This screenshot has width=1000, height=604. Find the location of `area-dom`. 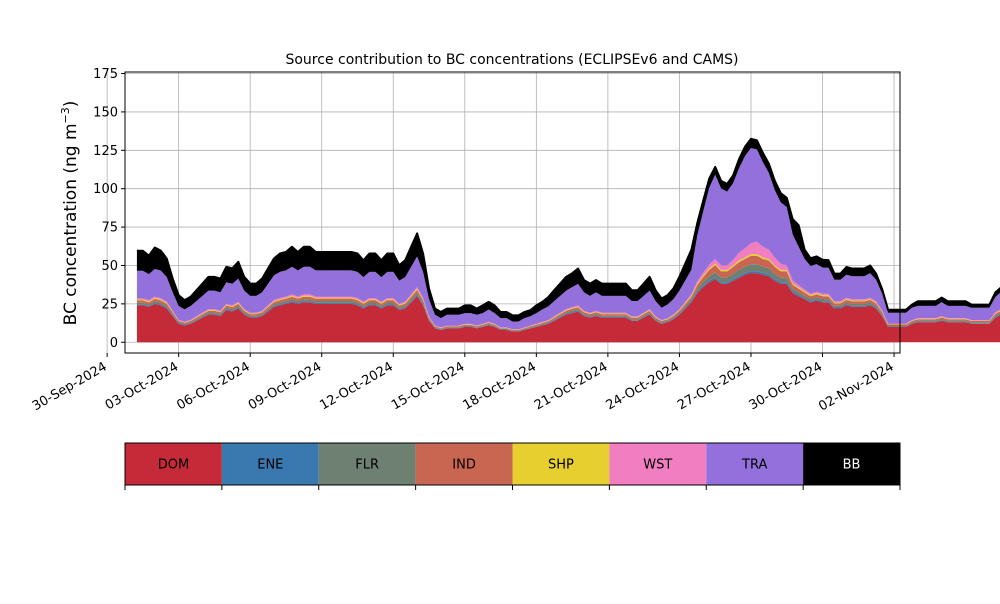

area-dom is located at coordinates (568, 308).